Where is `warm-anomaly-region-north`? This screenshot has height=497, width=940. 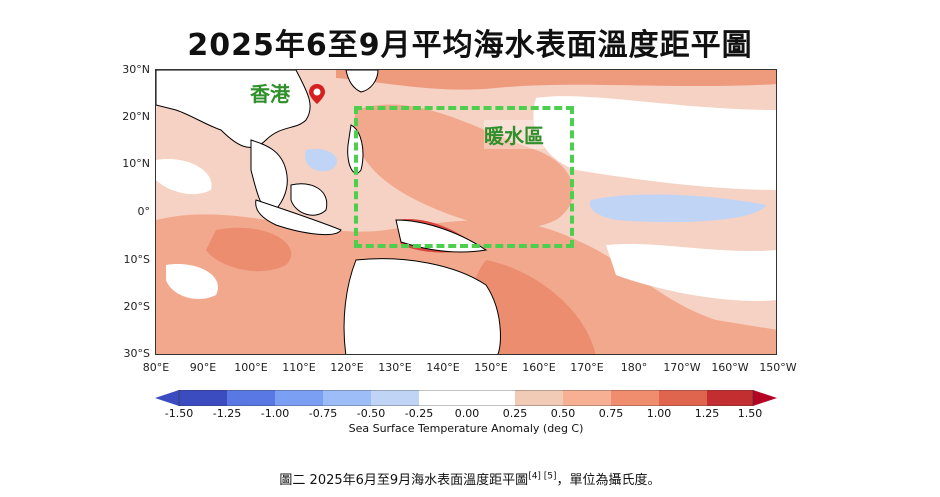
warm-anomaly-region-north is located at coordinates (464, 166).